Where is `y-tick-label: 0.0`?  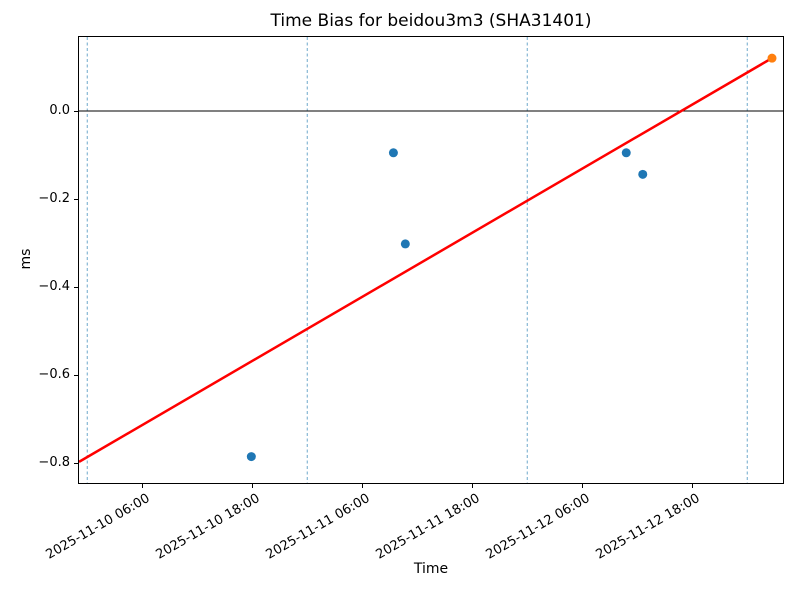 y-tick-label: 0.0 is located at coordinates (59, 110).